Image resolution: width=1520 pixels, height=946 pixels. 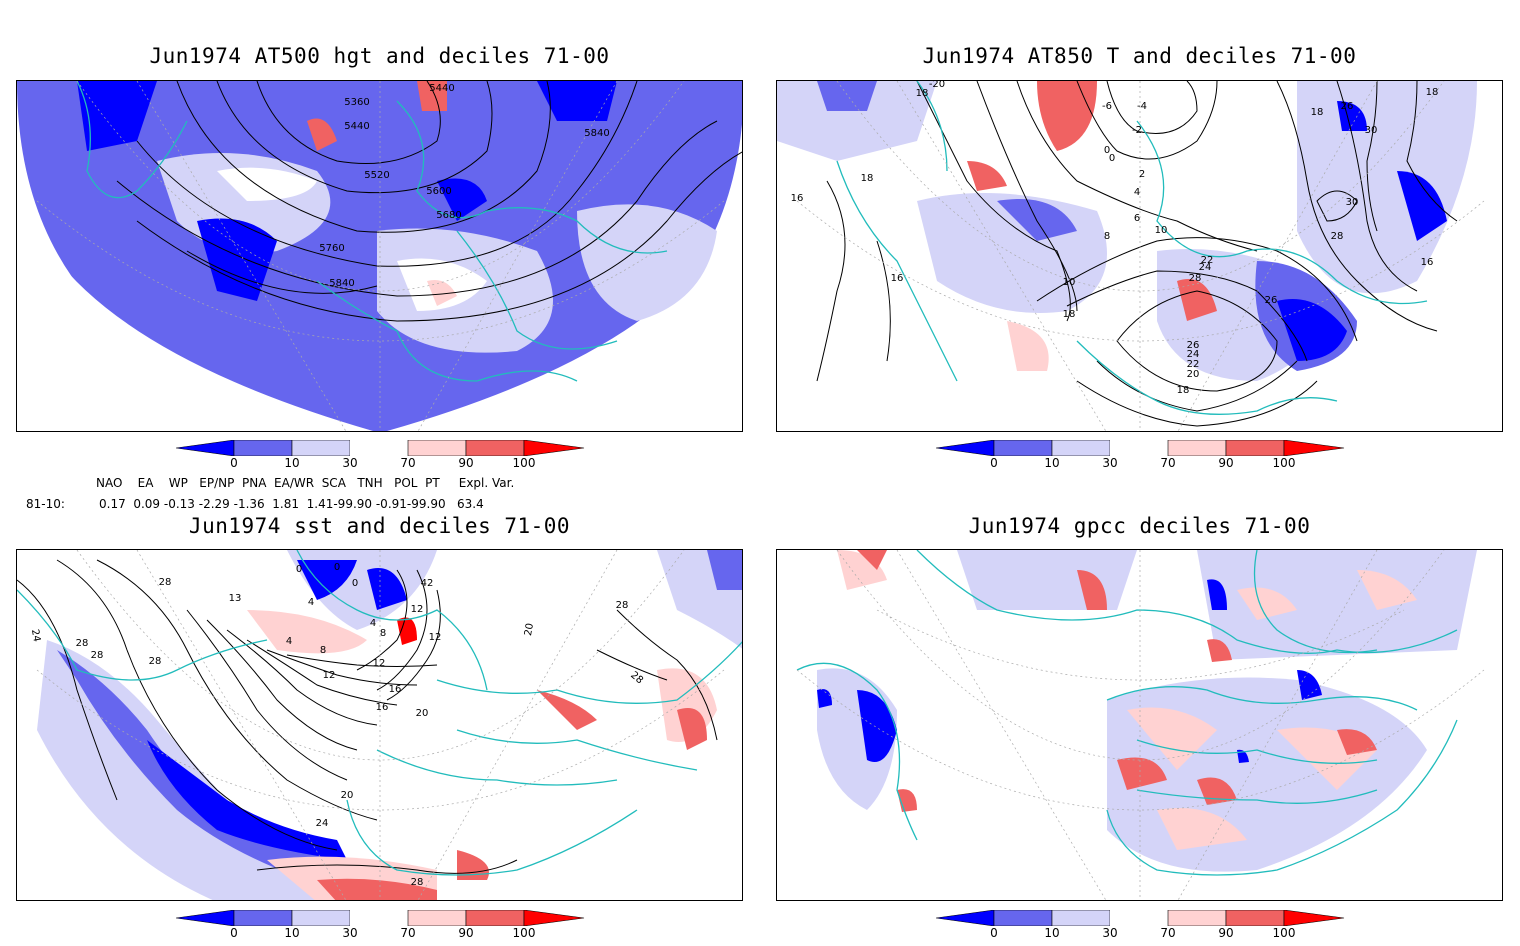 What do you see at coordinates (376, 175) in the screenshot?
I see `contour-label: 5520` at bounding box center [376, 175].